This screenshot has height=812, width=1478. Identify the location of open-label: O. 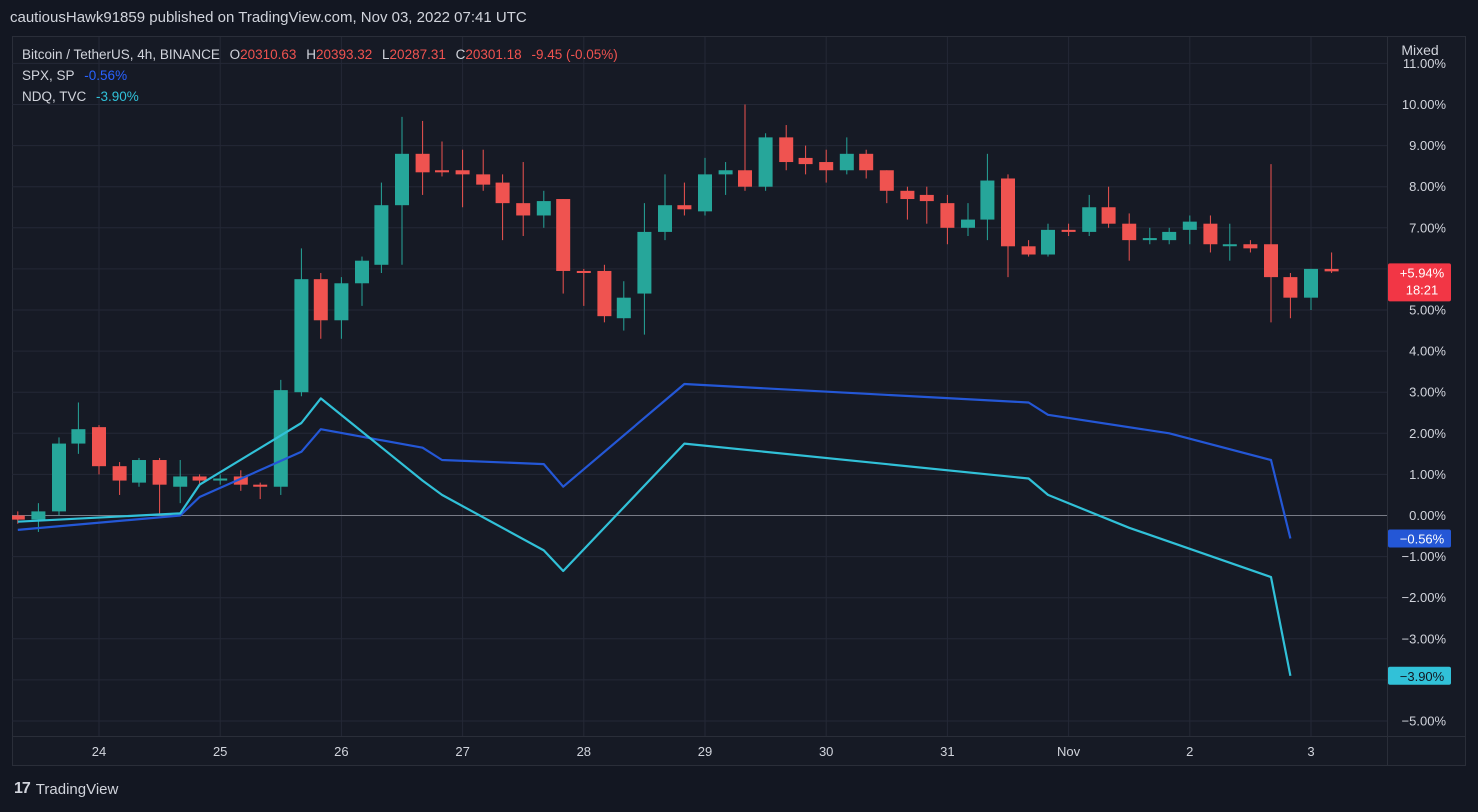
(235, 54).